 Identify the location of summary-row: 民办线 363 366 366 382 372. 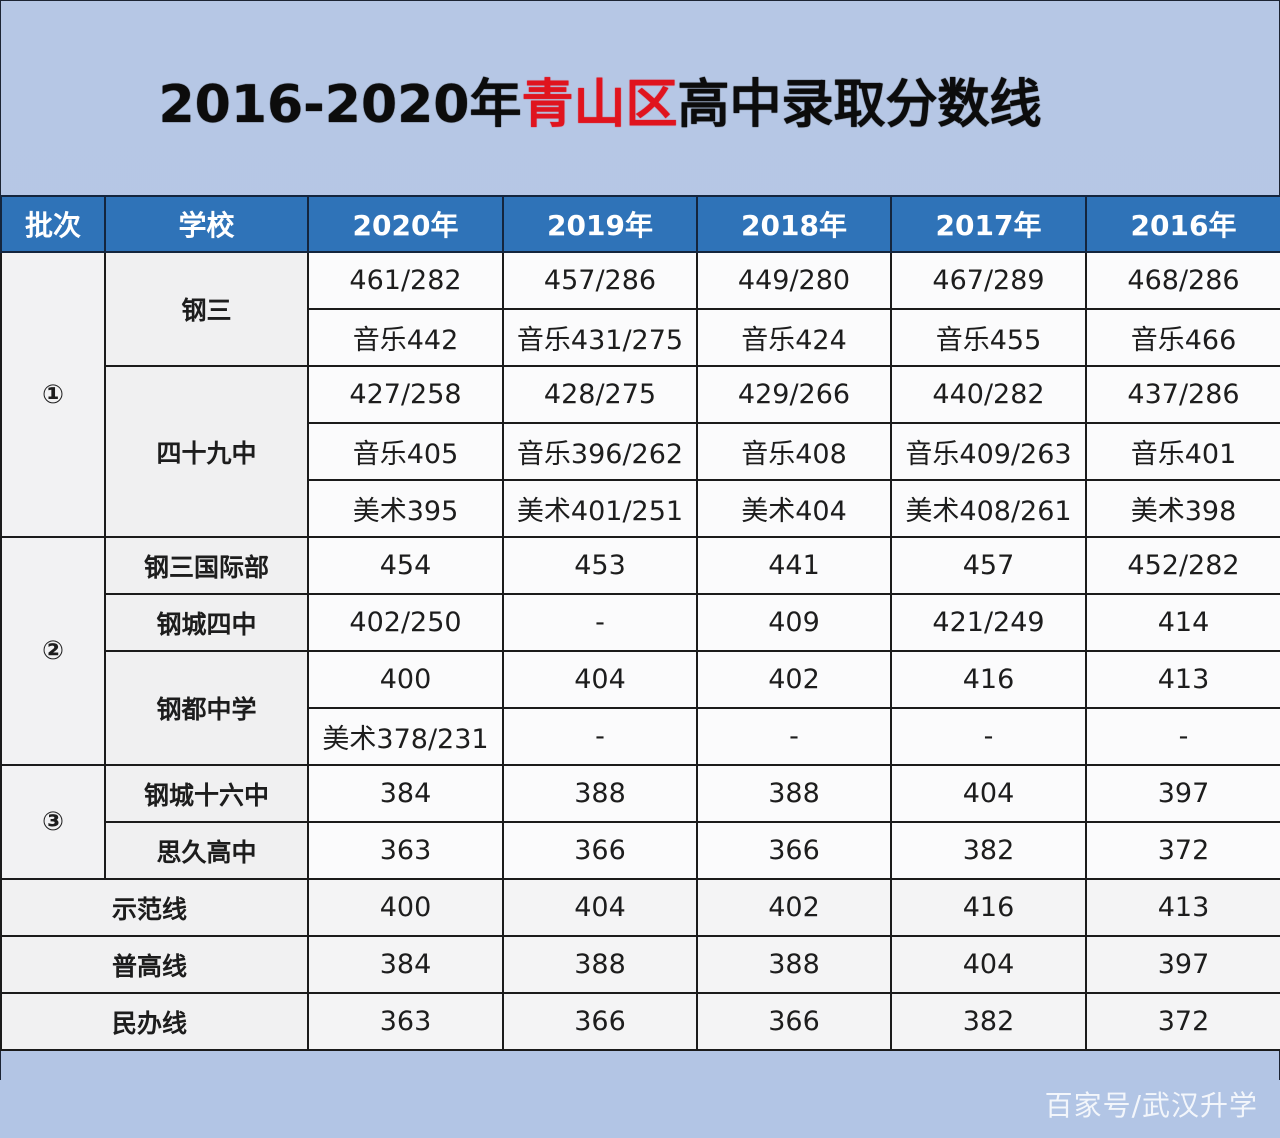
(640, 1021).